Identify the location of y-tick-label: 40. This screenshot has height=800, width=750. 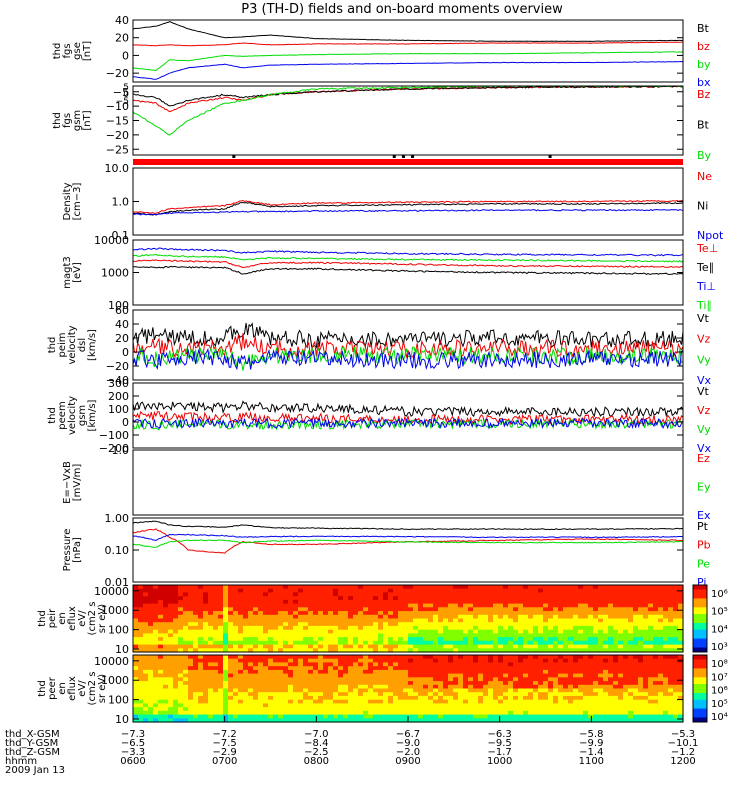
(122, 20).